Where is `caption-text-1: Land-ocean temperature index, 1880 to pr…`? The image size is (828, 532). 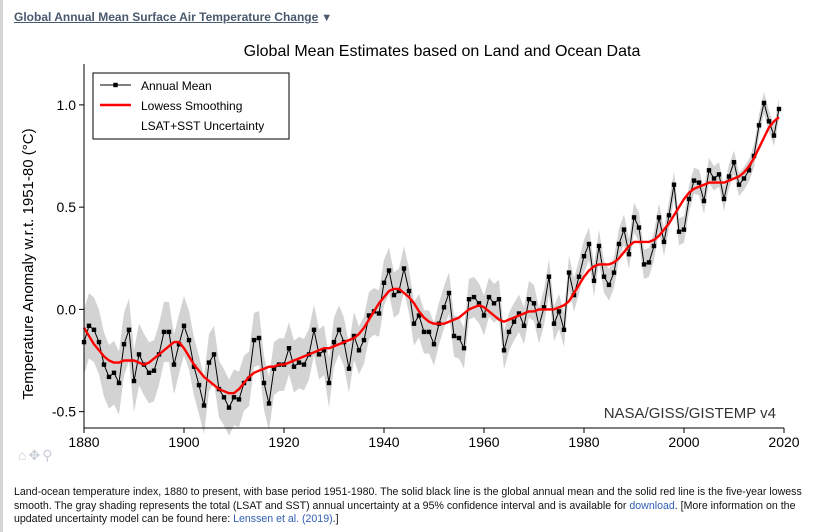
caption-text-1: Land-ocean temperature index, 1880 to pr… is located at coordinates (408, 499).